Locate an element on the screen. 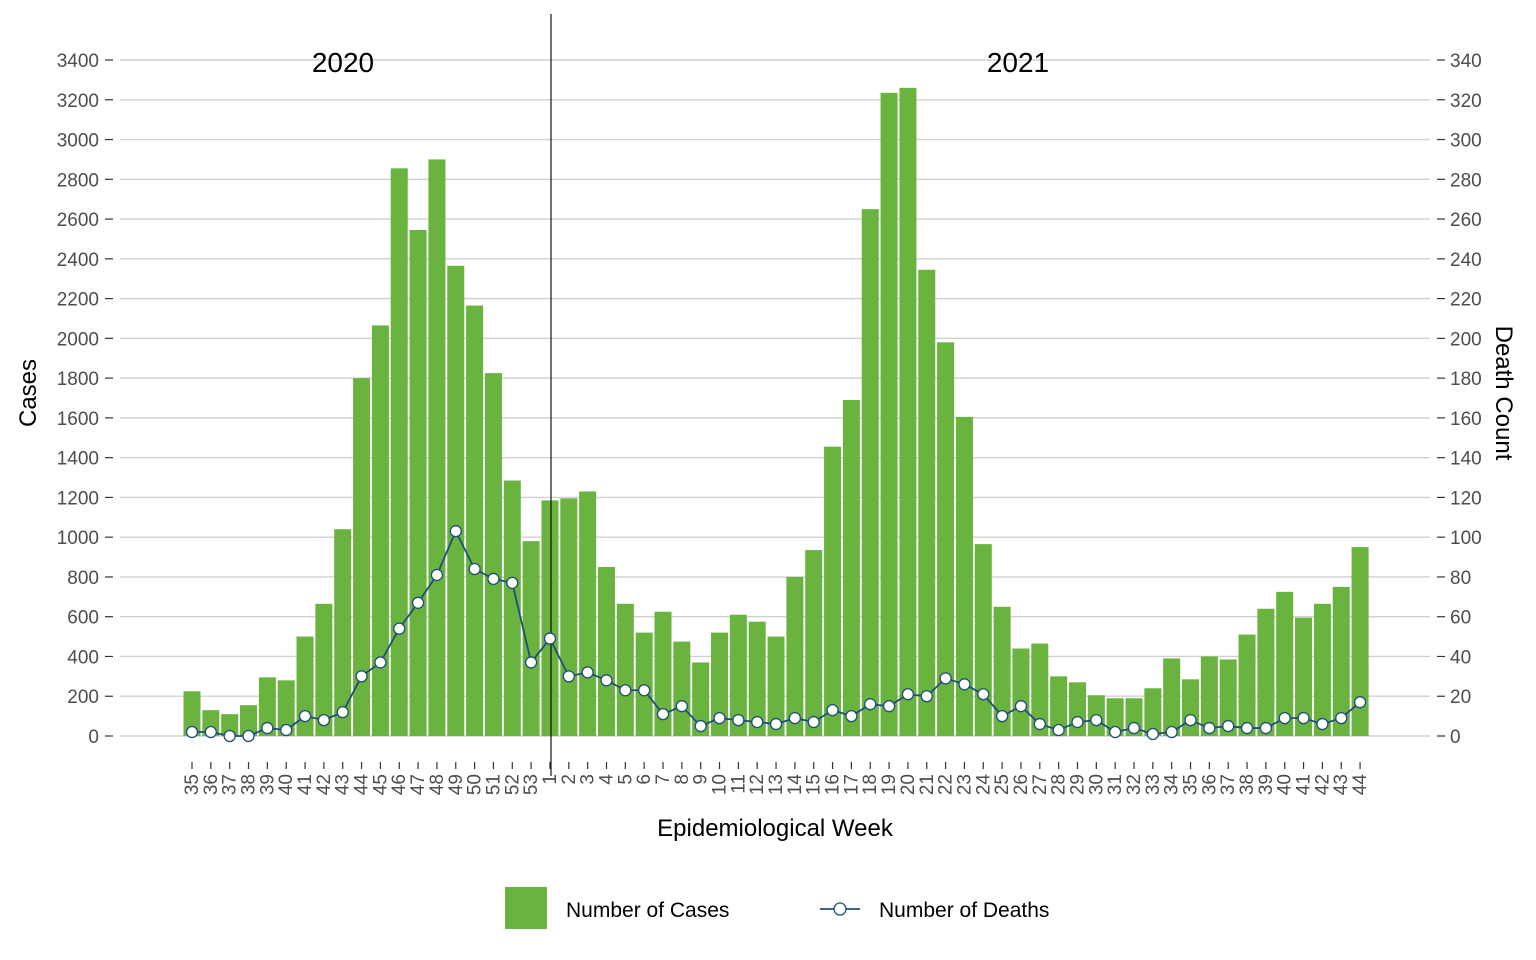  x-tick-label: 22 is located at coordinates (946, 784).